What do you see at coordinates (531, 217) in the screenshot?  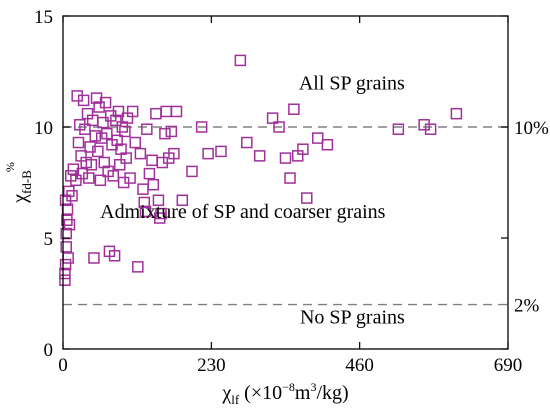 I see `reference-labels: 10% 2%` at bounding box center [531, 217].